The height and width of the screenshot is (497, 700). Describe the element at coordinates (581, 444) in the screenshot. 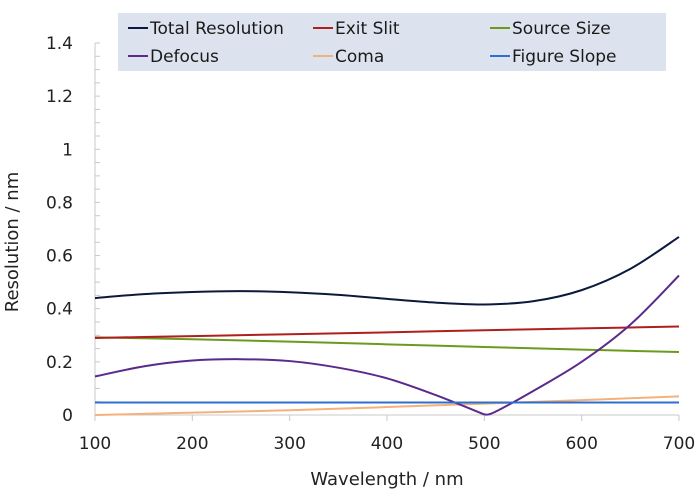

I see `x-tick-label: 600` at that location.